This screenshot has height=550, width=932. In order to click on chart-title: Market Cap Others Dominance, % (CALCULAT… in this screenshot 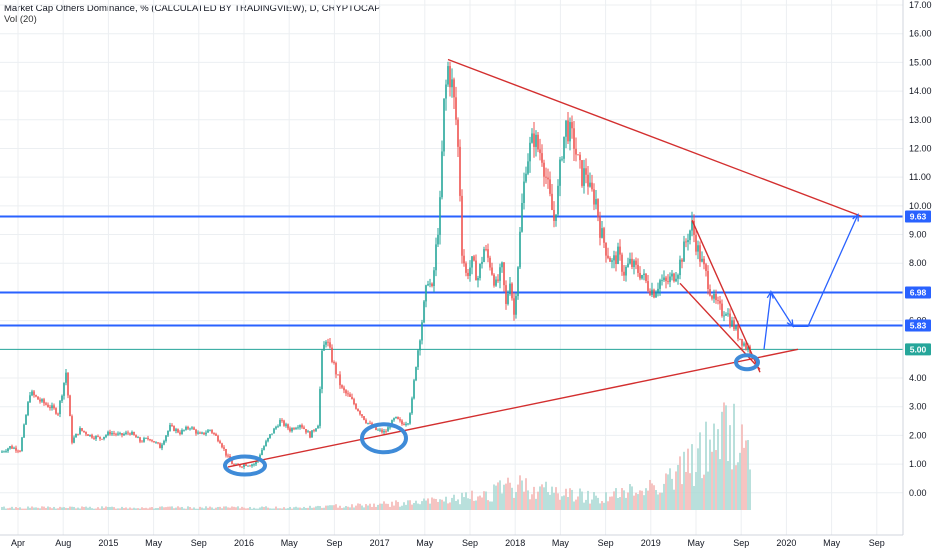, I will do `click(192, 8)`.